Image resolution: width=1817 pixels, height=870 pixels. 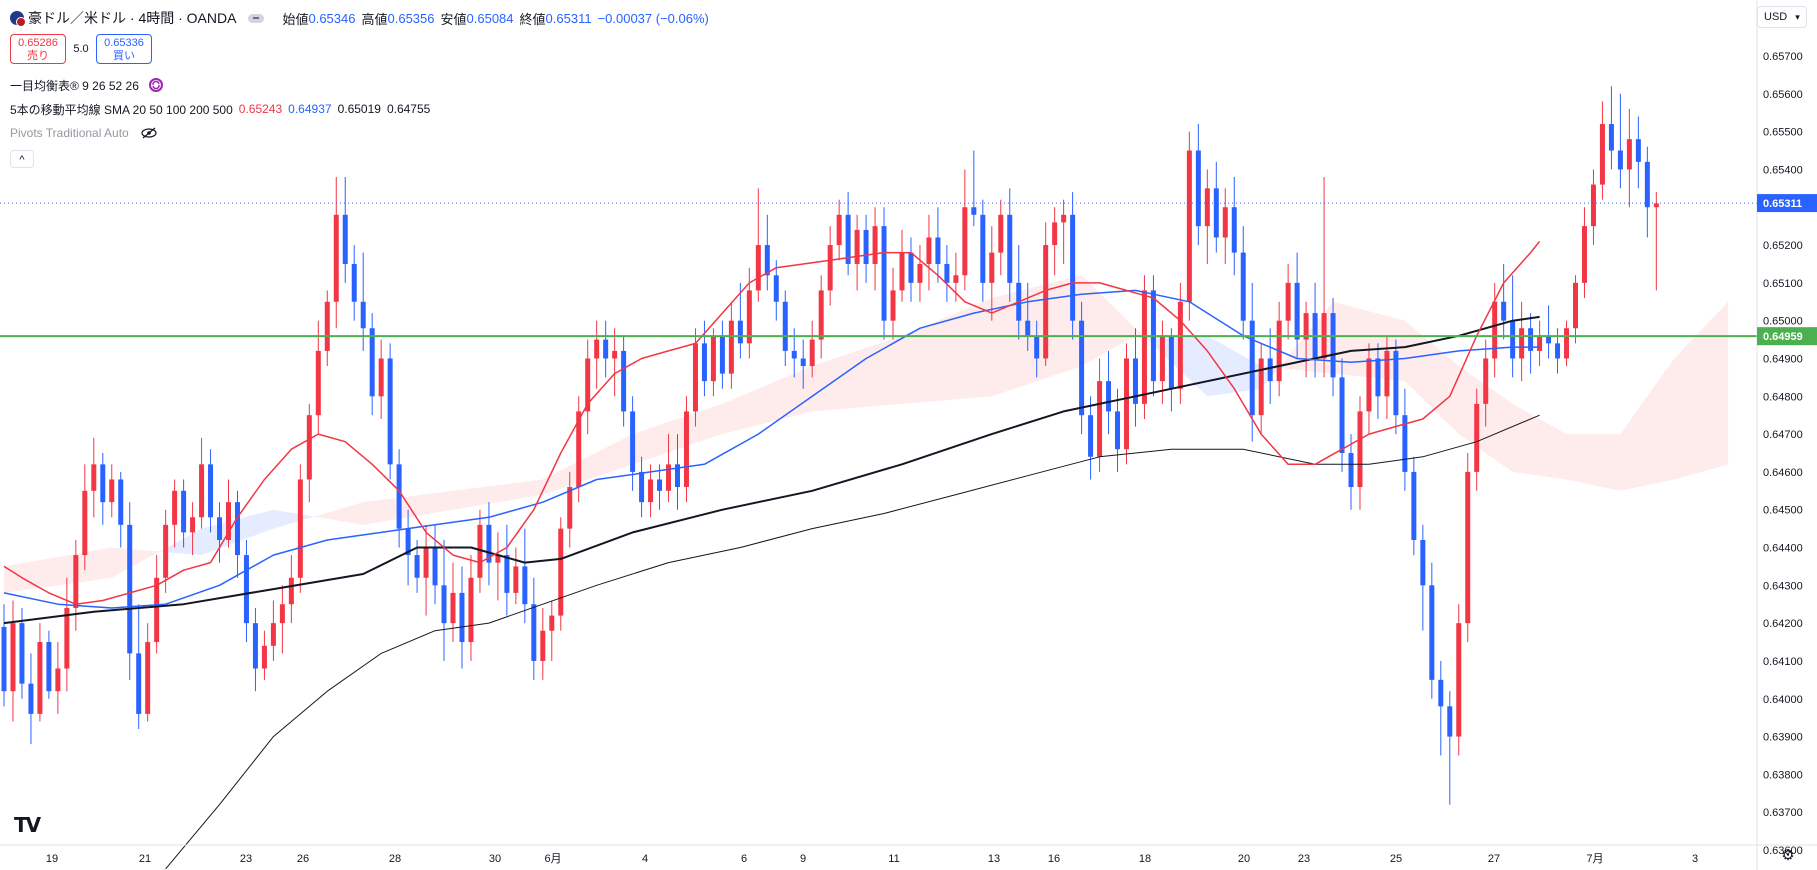 What do you see at coordinates (38, 43) in the screenshot?
I see `sell-price: 0.65286` at bounding box center [38, 43].